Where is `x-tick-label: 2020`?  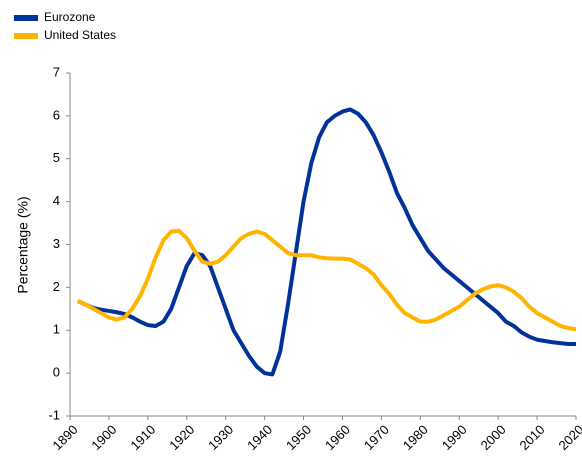
x-tick-label: 2020 is located at coordinates (568, 437).